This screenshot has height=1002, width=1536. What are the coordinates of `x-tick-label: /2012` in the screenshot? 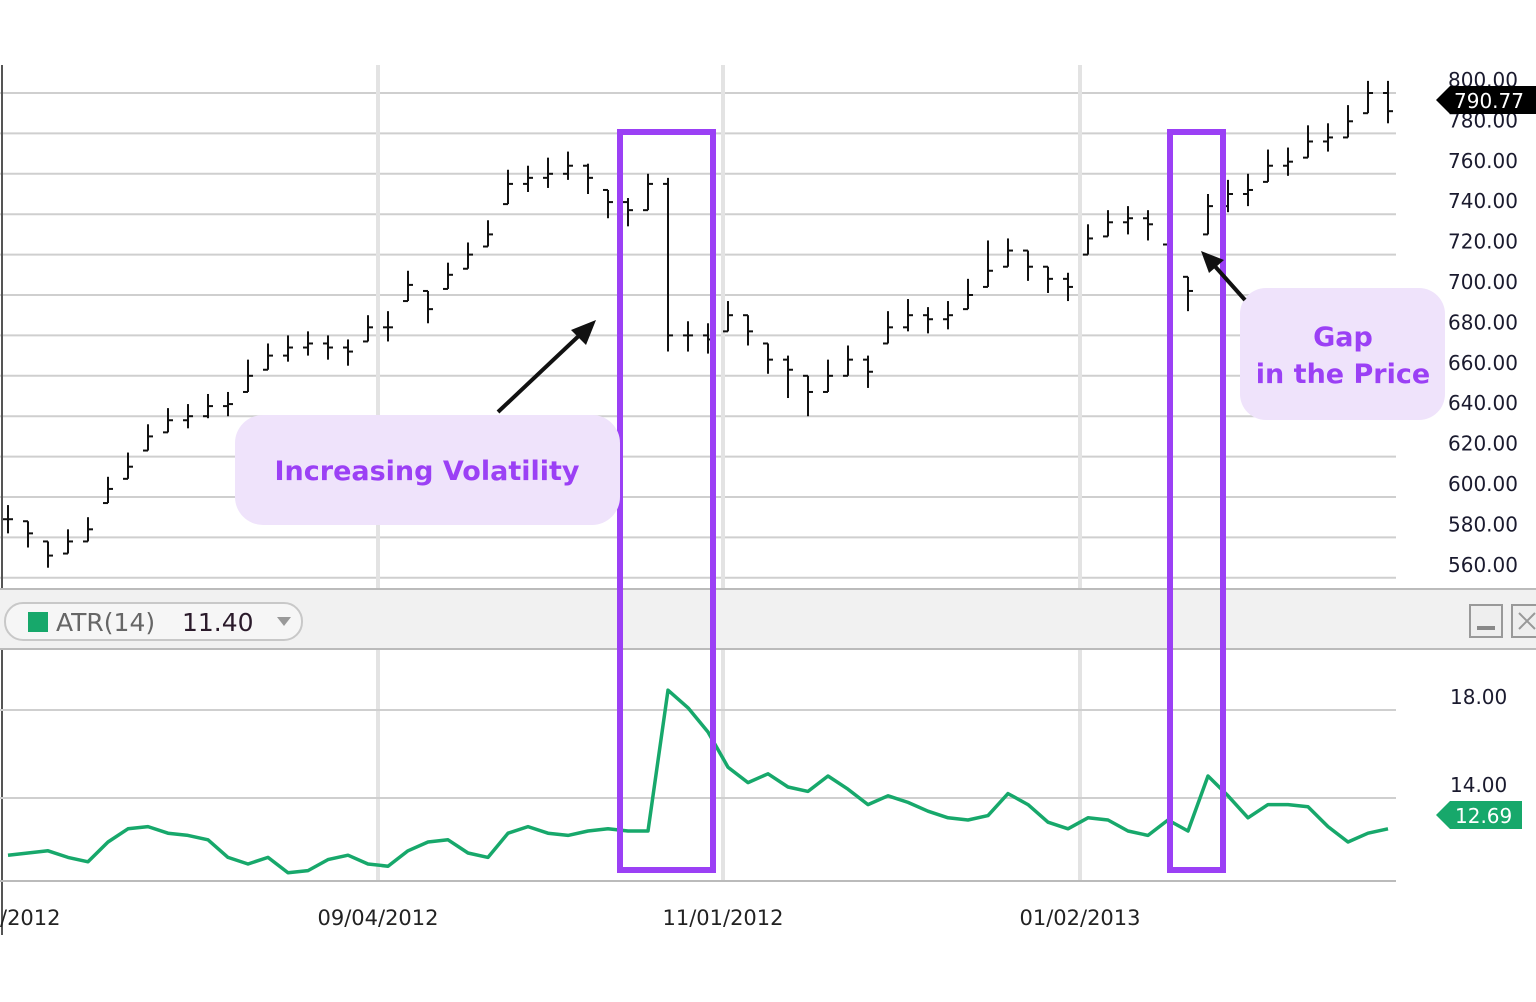 It's located at (30, 918).